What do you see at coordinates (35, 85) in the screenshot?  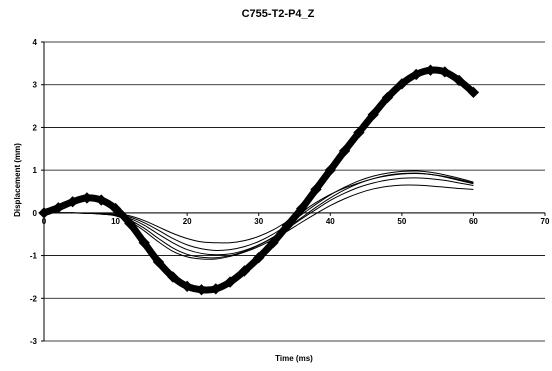 I see `y-tick-label-1: 3` at bounding box center [35, 85].